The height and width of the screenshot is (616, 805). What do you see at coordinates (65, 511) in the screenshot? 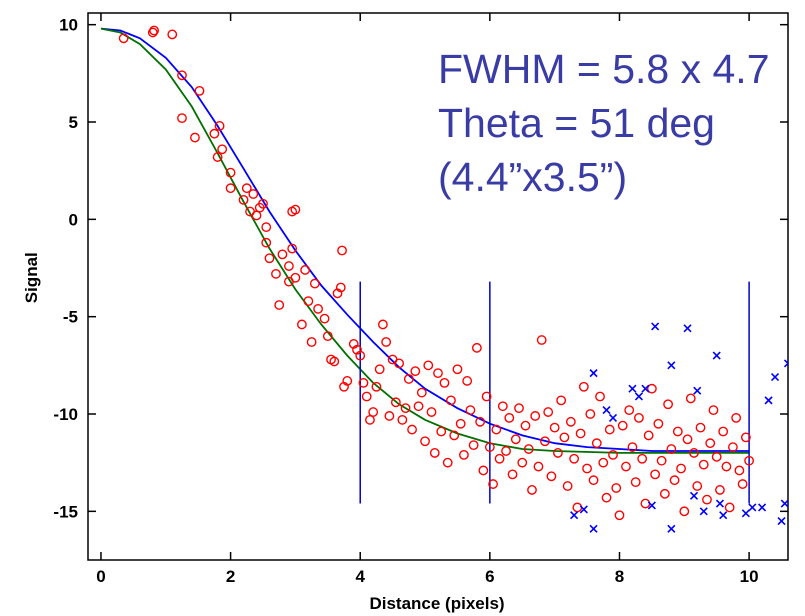
I see `y-tick-label: -15` at bounding box center [65, 511].